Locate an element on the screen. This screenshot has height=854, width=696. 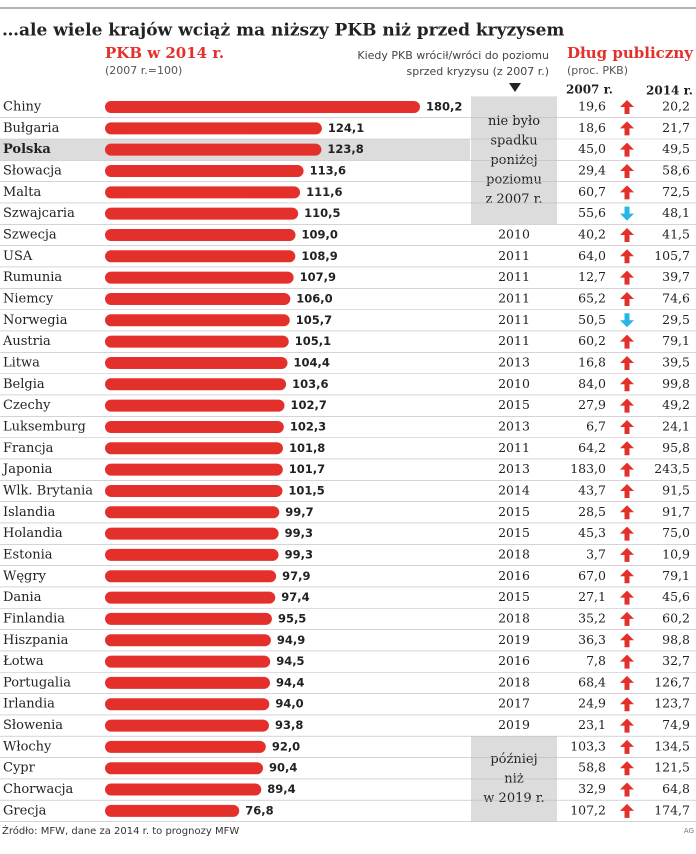
value-label: 101,5 is located at coordinates (306, 490).